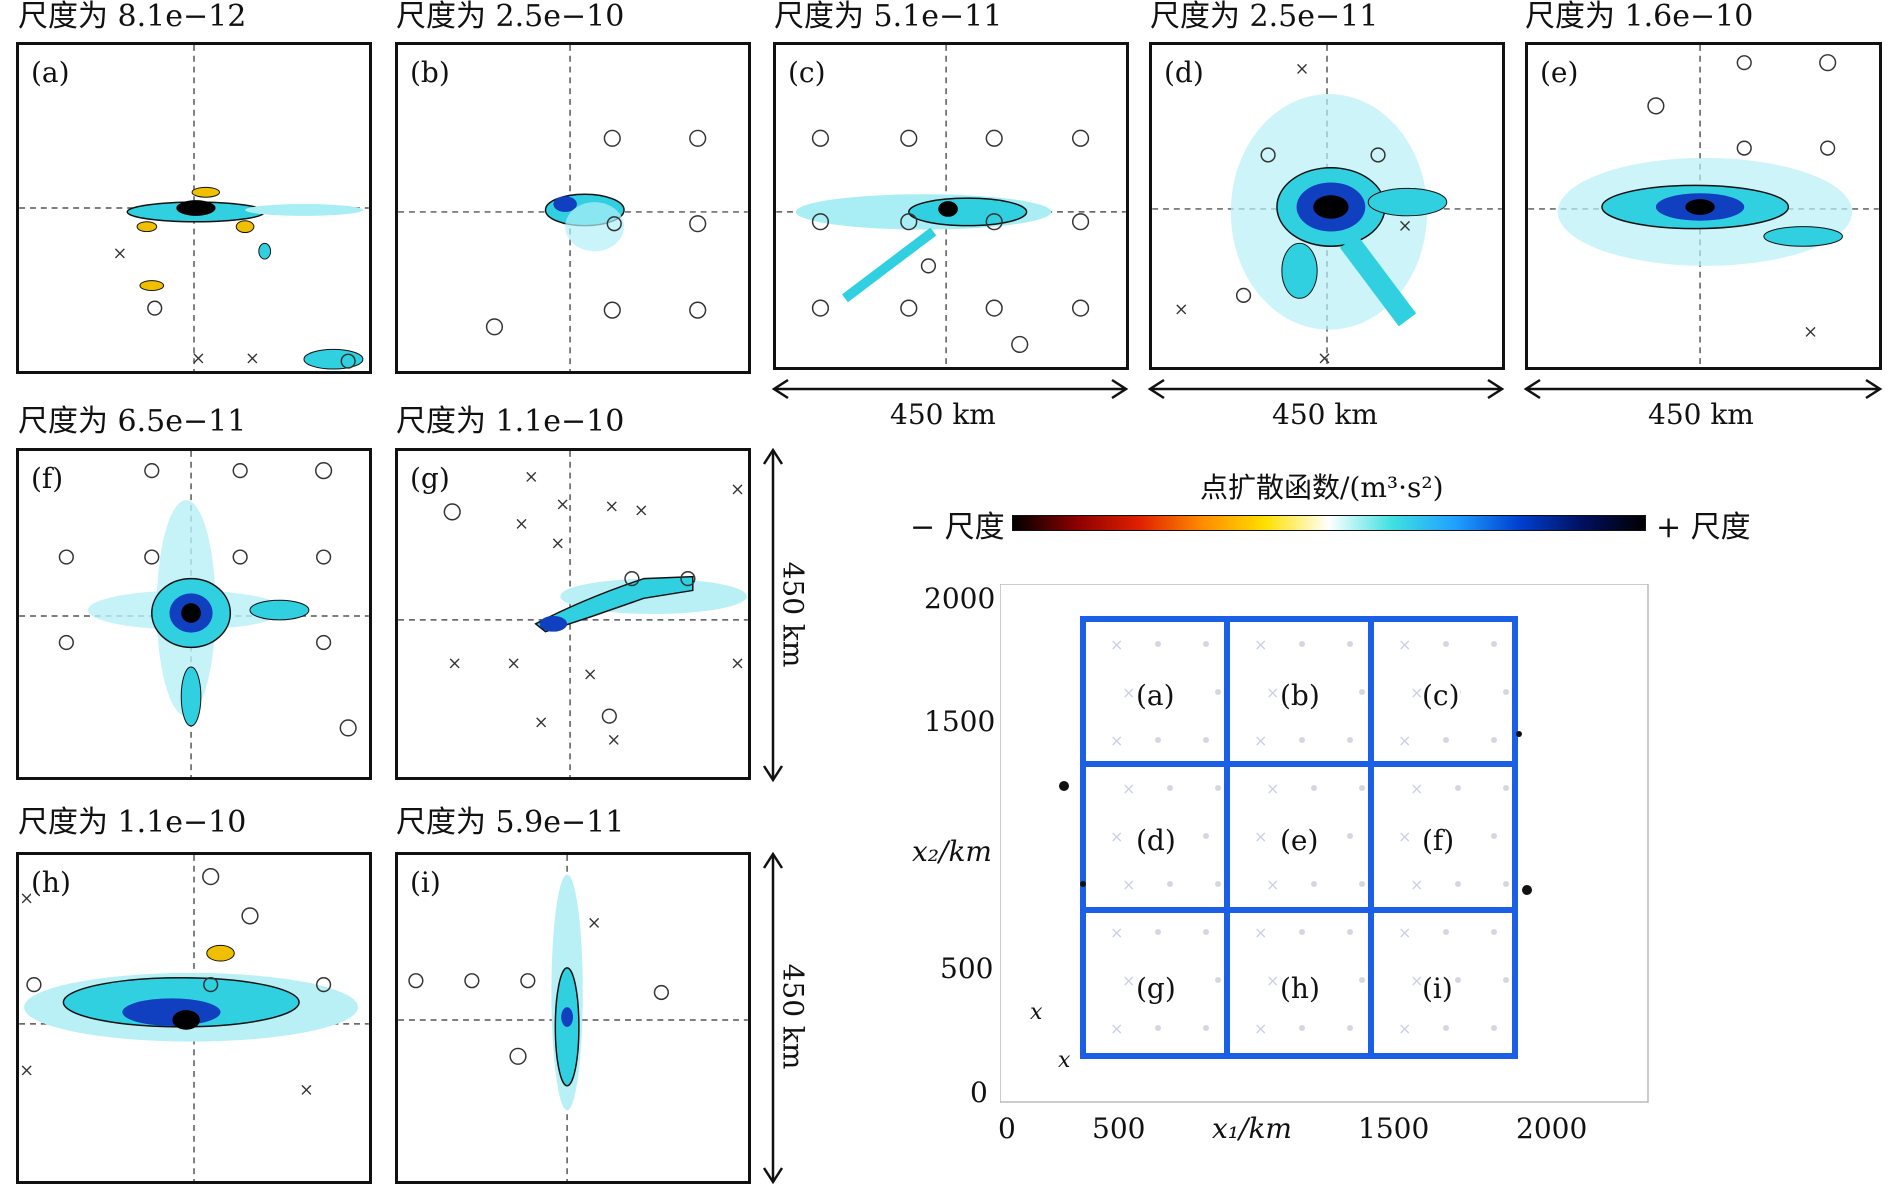 The image size is (1890, 1186). What do you see at coordinates (773, 1018) in the screenshot?
I see `scale-bar-i` at bounding box center [773, 1018].